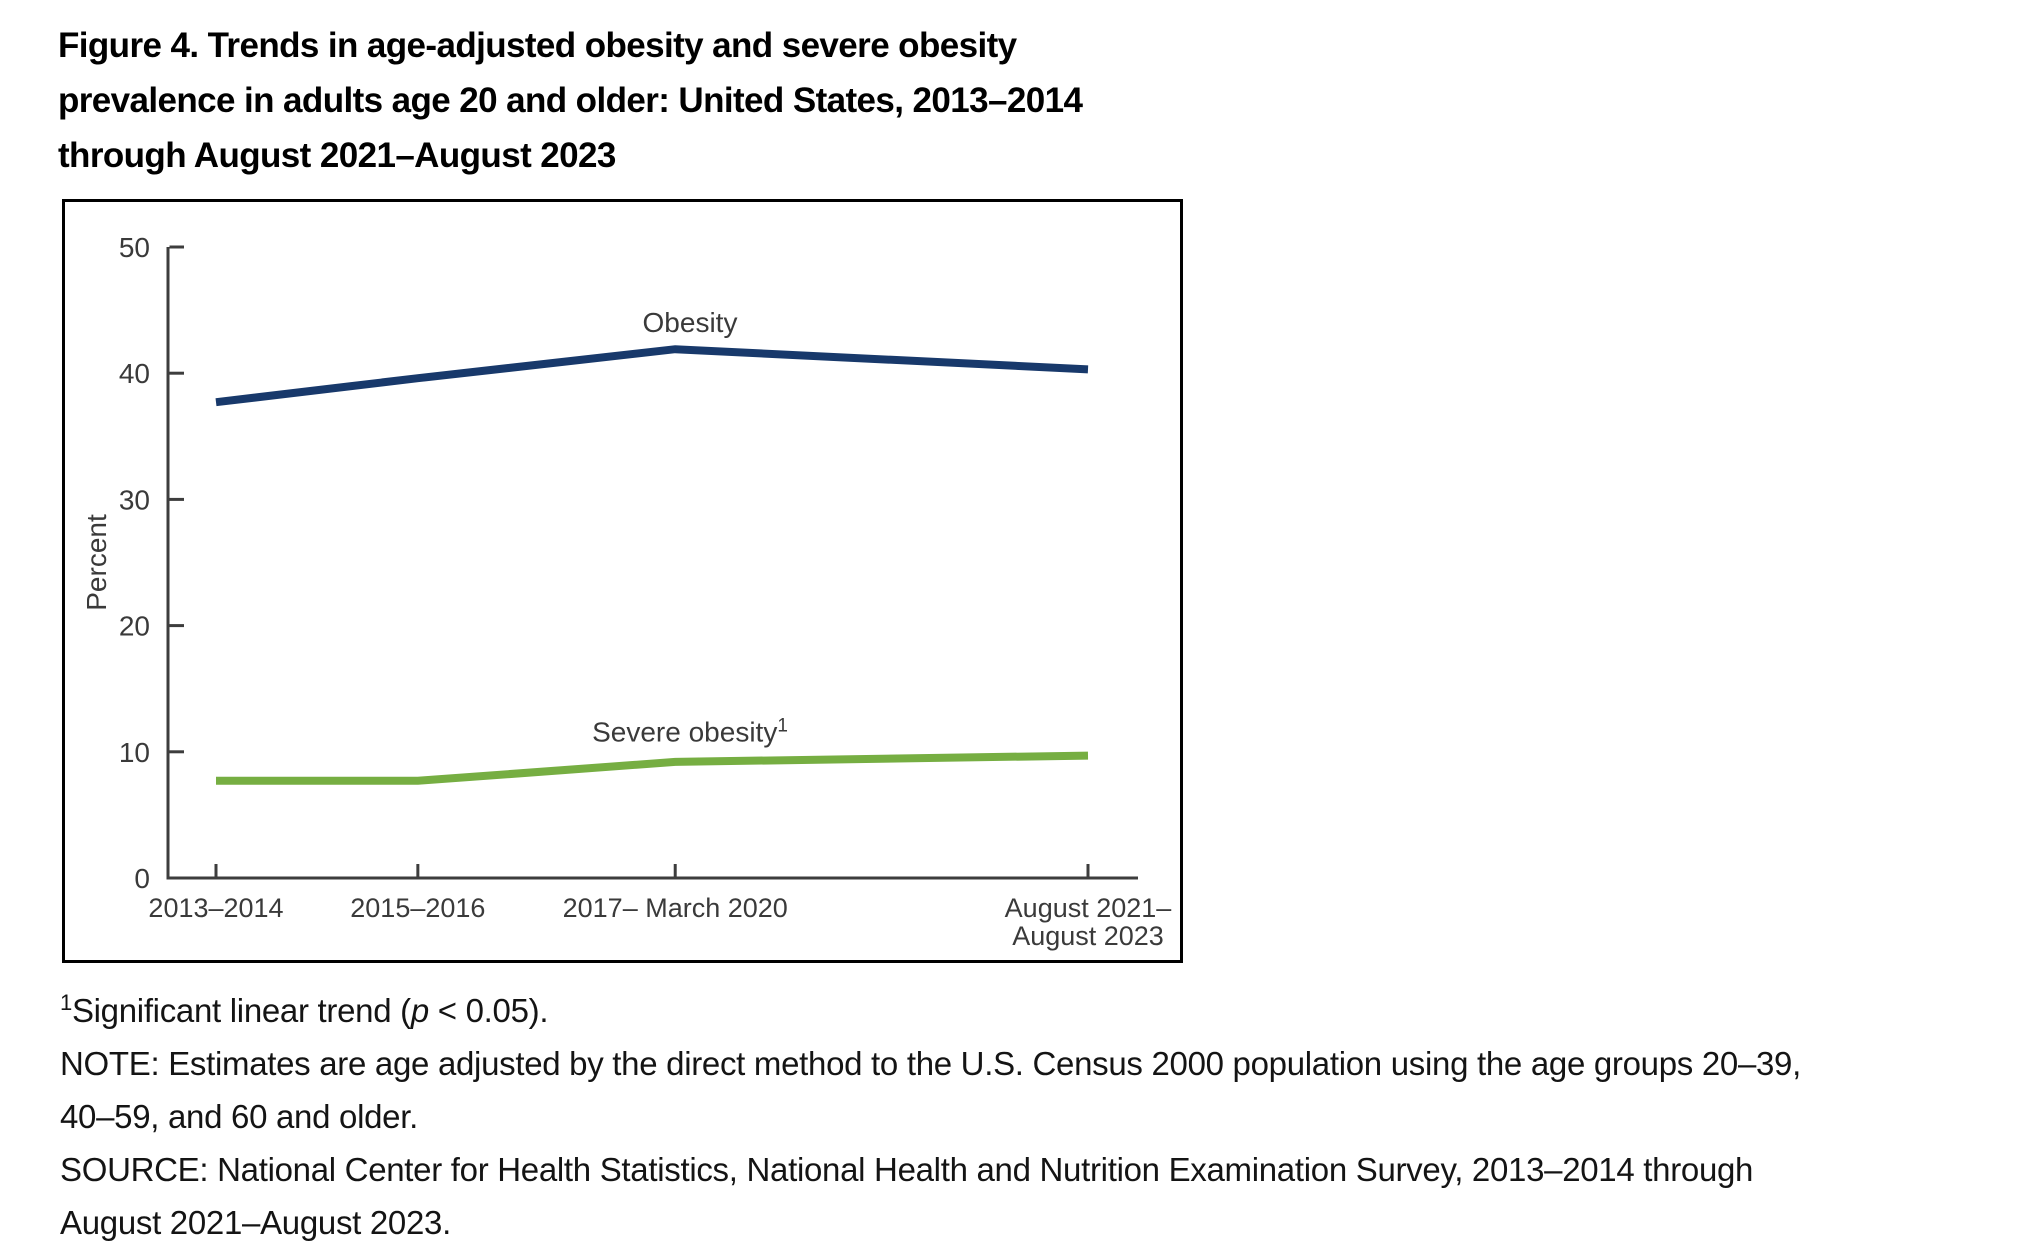  I want to click on x-tick-label: August 2021–, so click(1088, 908).